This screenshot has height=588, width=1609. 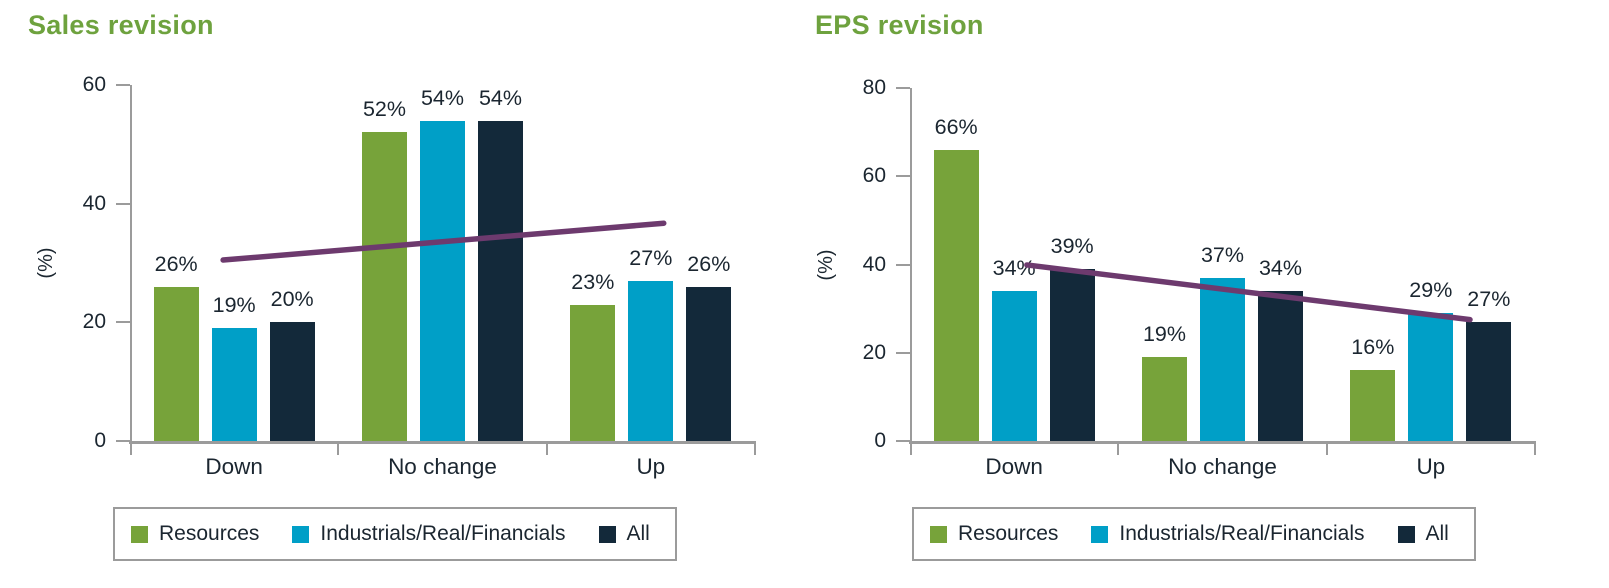 I want to click on bar-value-label: 52%, so click(x=384, y=109).